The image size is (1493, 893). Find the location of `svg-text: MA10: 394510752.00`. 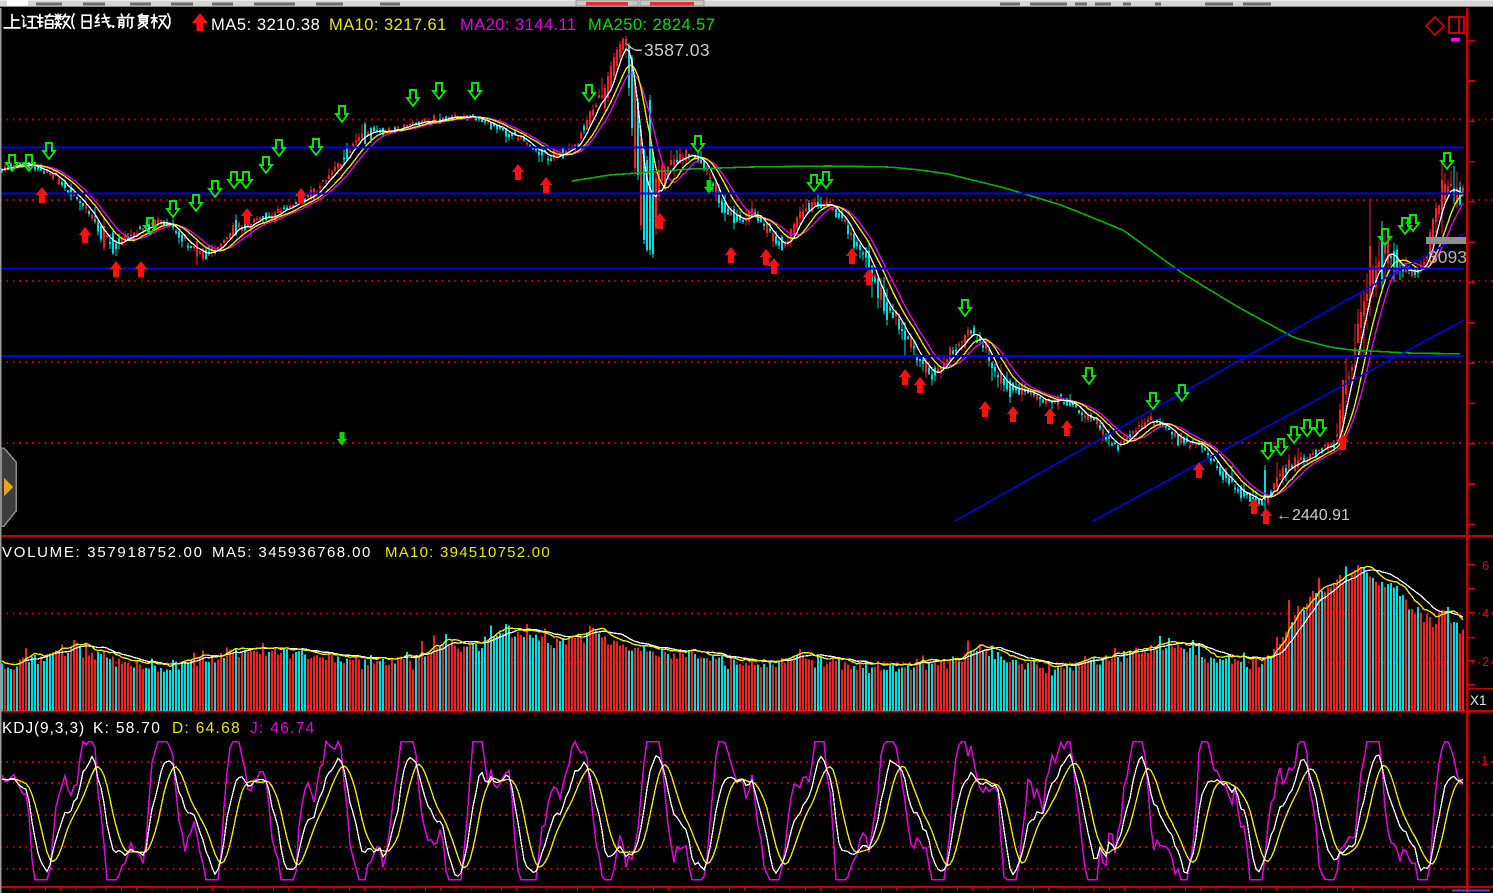

svg-text: MA10: 394510752.00 is located at coordinates (468, 552).